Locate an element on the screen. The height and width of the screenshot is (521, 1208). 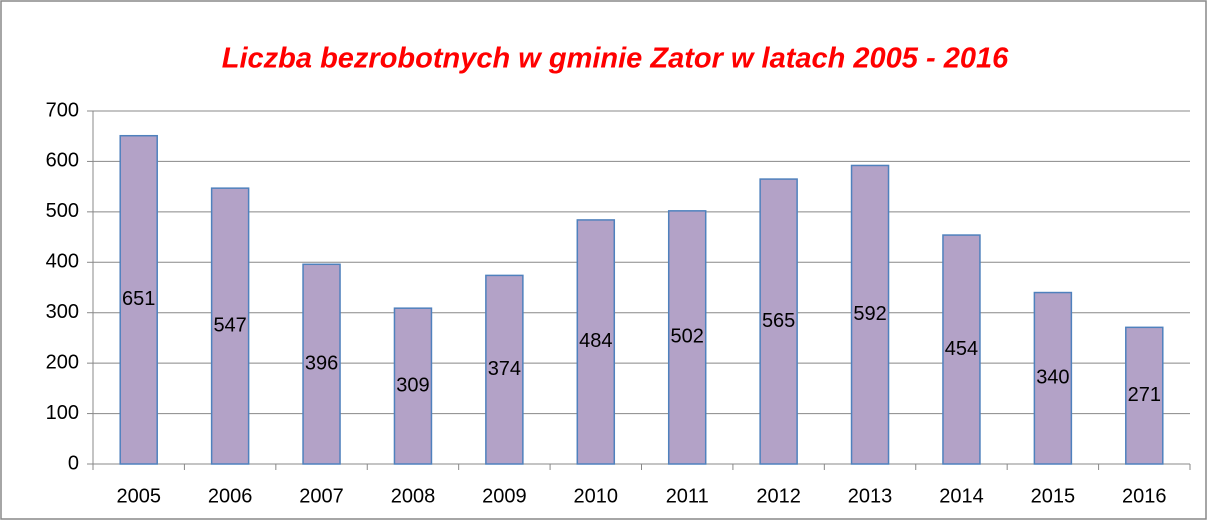
x-tick-label: 2015 is located at coordinates (1053, 496).